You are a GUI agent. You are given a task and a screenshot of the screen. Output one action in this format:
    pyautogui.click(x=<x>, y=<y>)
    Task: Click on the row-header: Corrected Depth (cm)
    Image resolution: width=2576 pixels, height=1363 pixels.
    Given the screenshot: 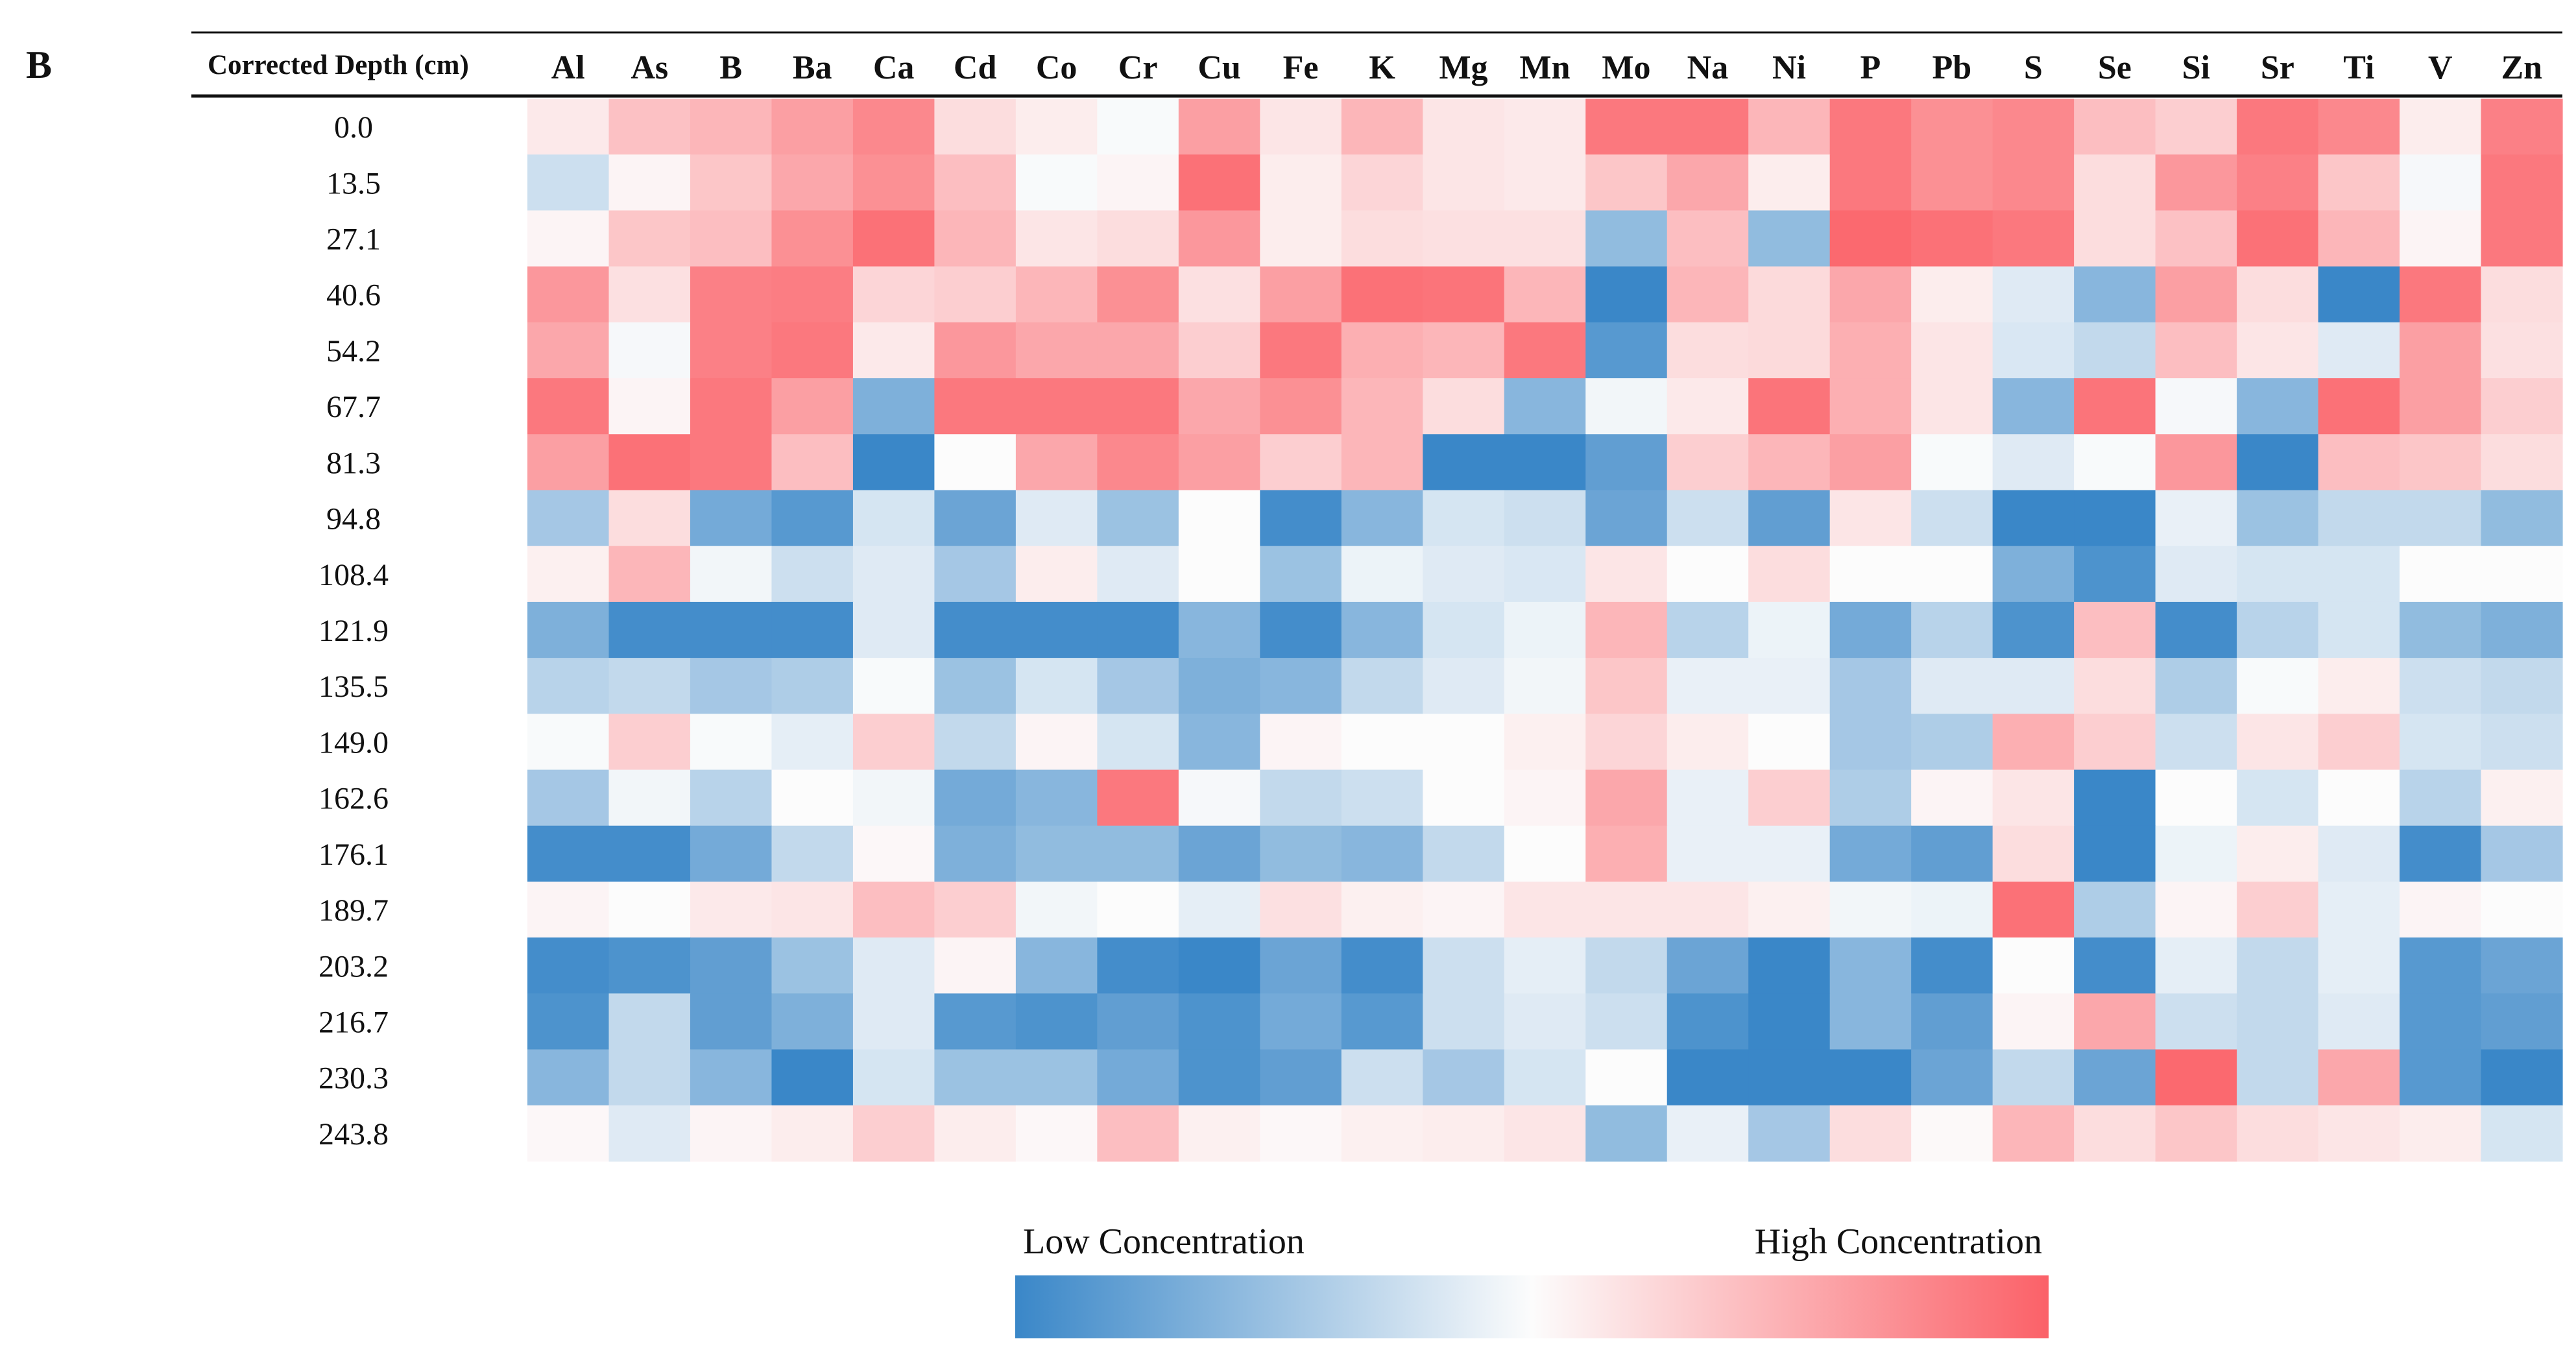 What is the action you would take?
    pyautogui.click(x=338, y=65)
    